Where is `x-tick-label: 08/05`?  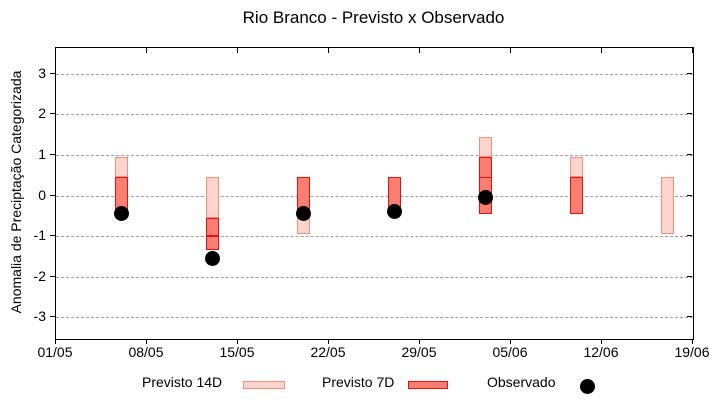 x-tick-label: 08/05 is located at coordinates (146, 352).